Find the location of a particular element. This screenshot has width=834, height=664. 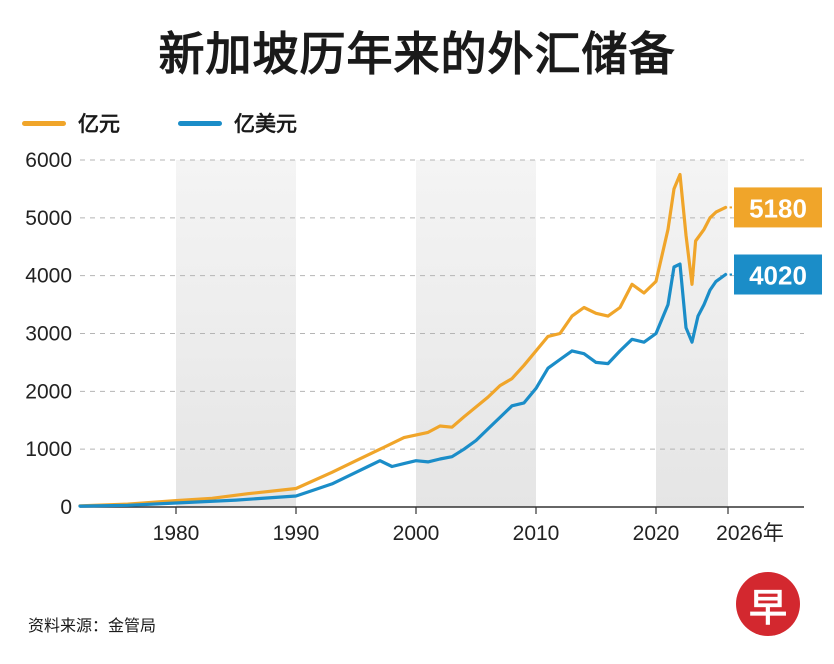

y-tick-label-4000: 4000 is located at coordinates (48, 276).